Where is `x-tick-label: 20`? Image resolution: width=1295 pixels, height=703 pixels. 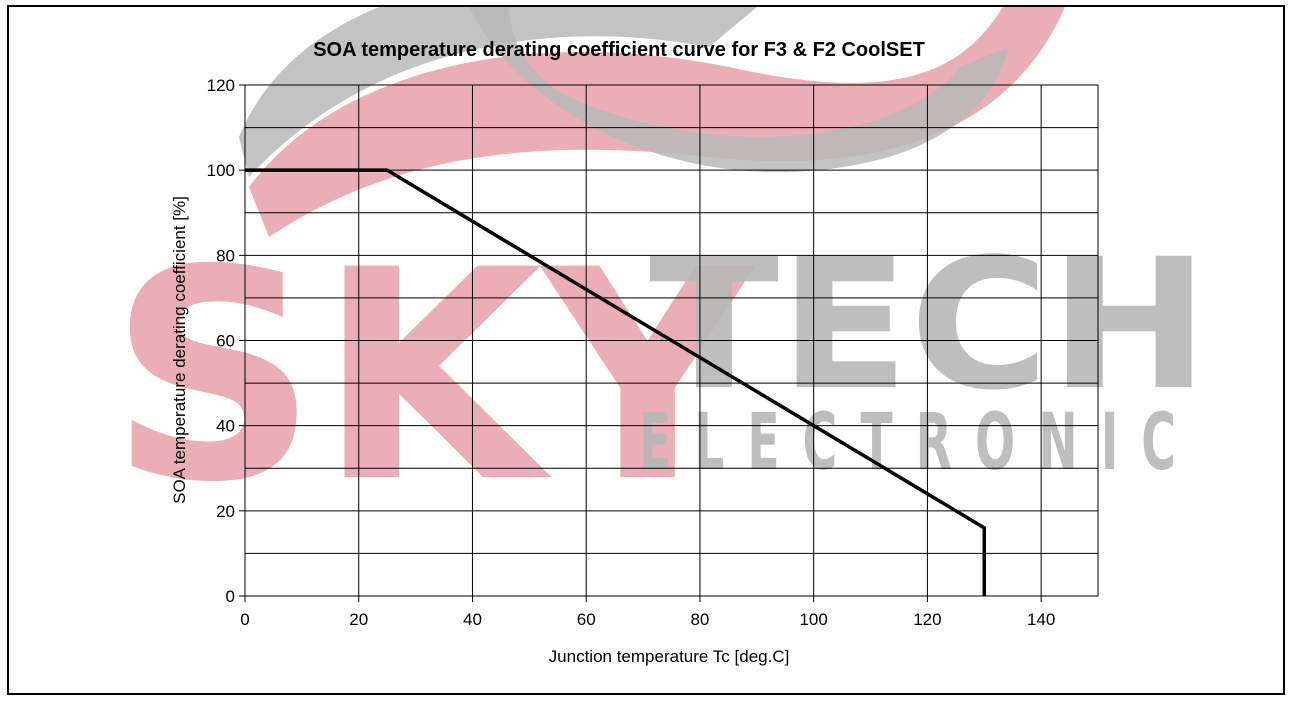
x-tick-label: 20 is located at coordinates (358, 619).